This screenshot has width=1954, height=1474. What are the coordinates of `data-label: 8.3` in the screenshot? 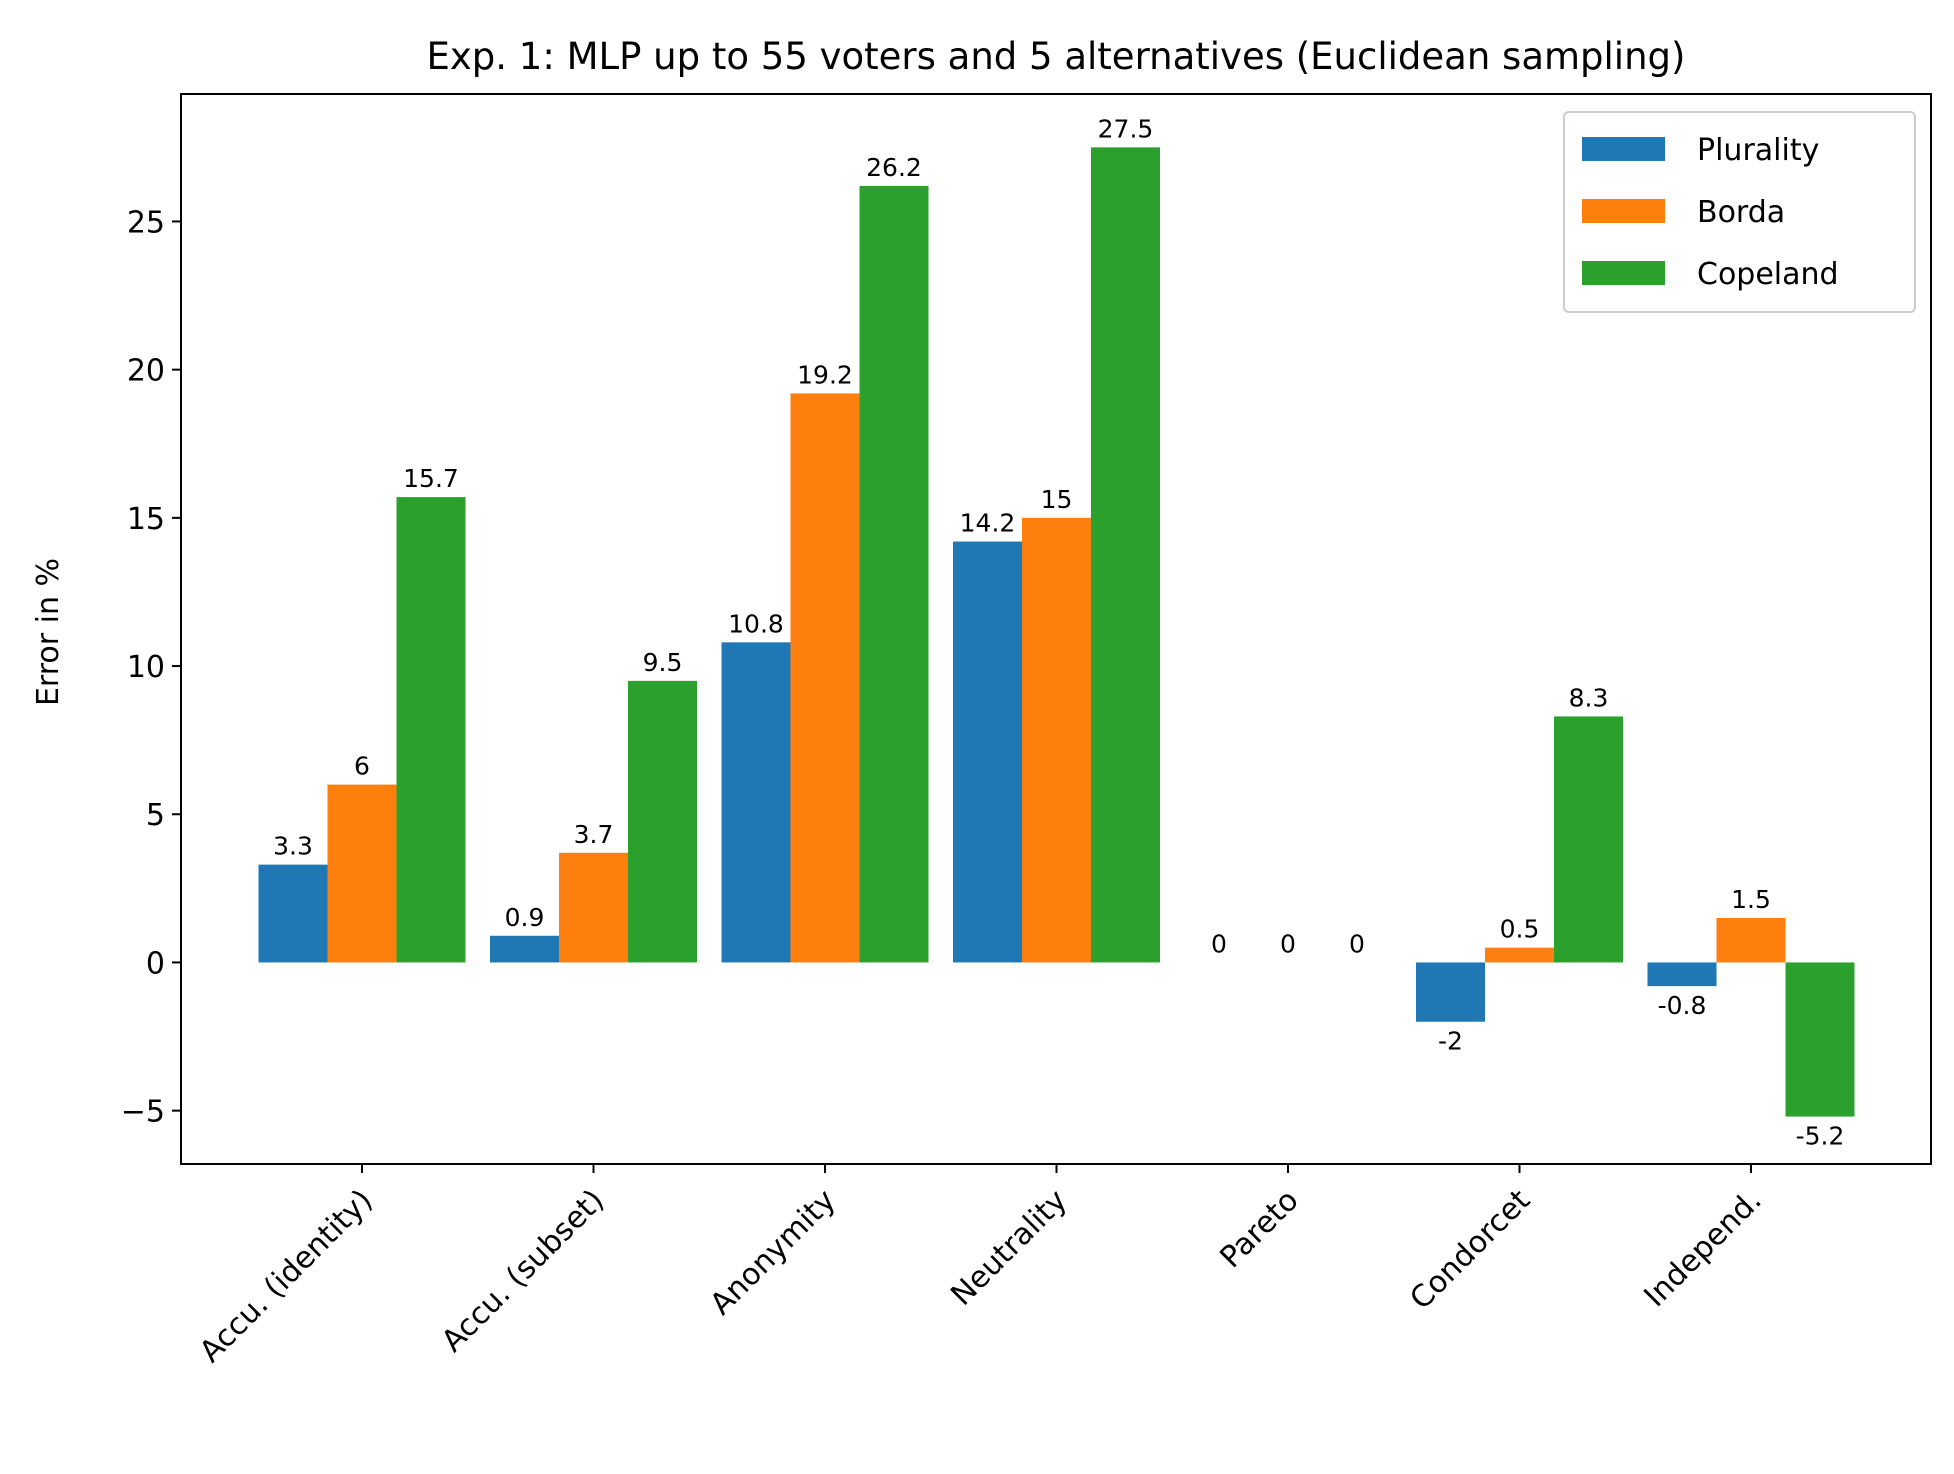 It's located at (1589, 697).